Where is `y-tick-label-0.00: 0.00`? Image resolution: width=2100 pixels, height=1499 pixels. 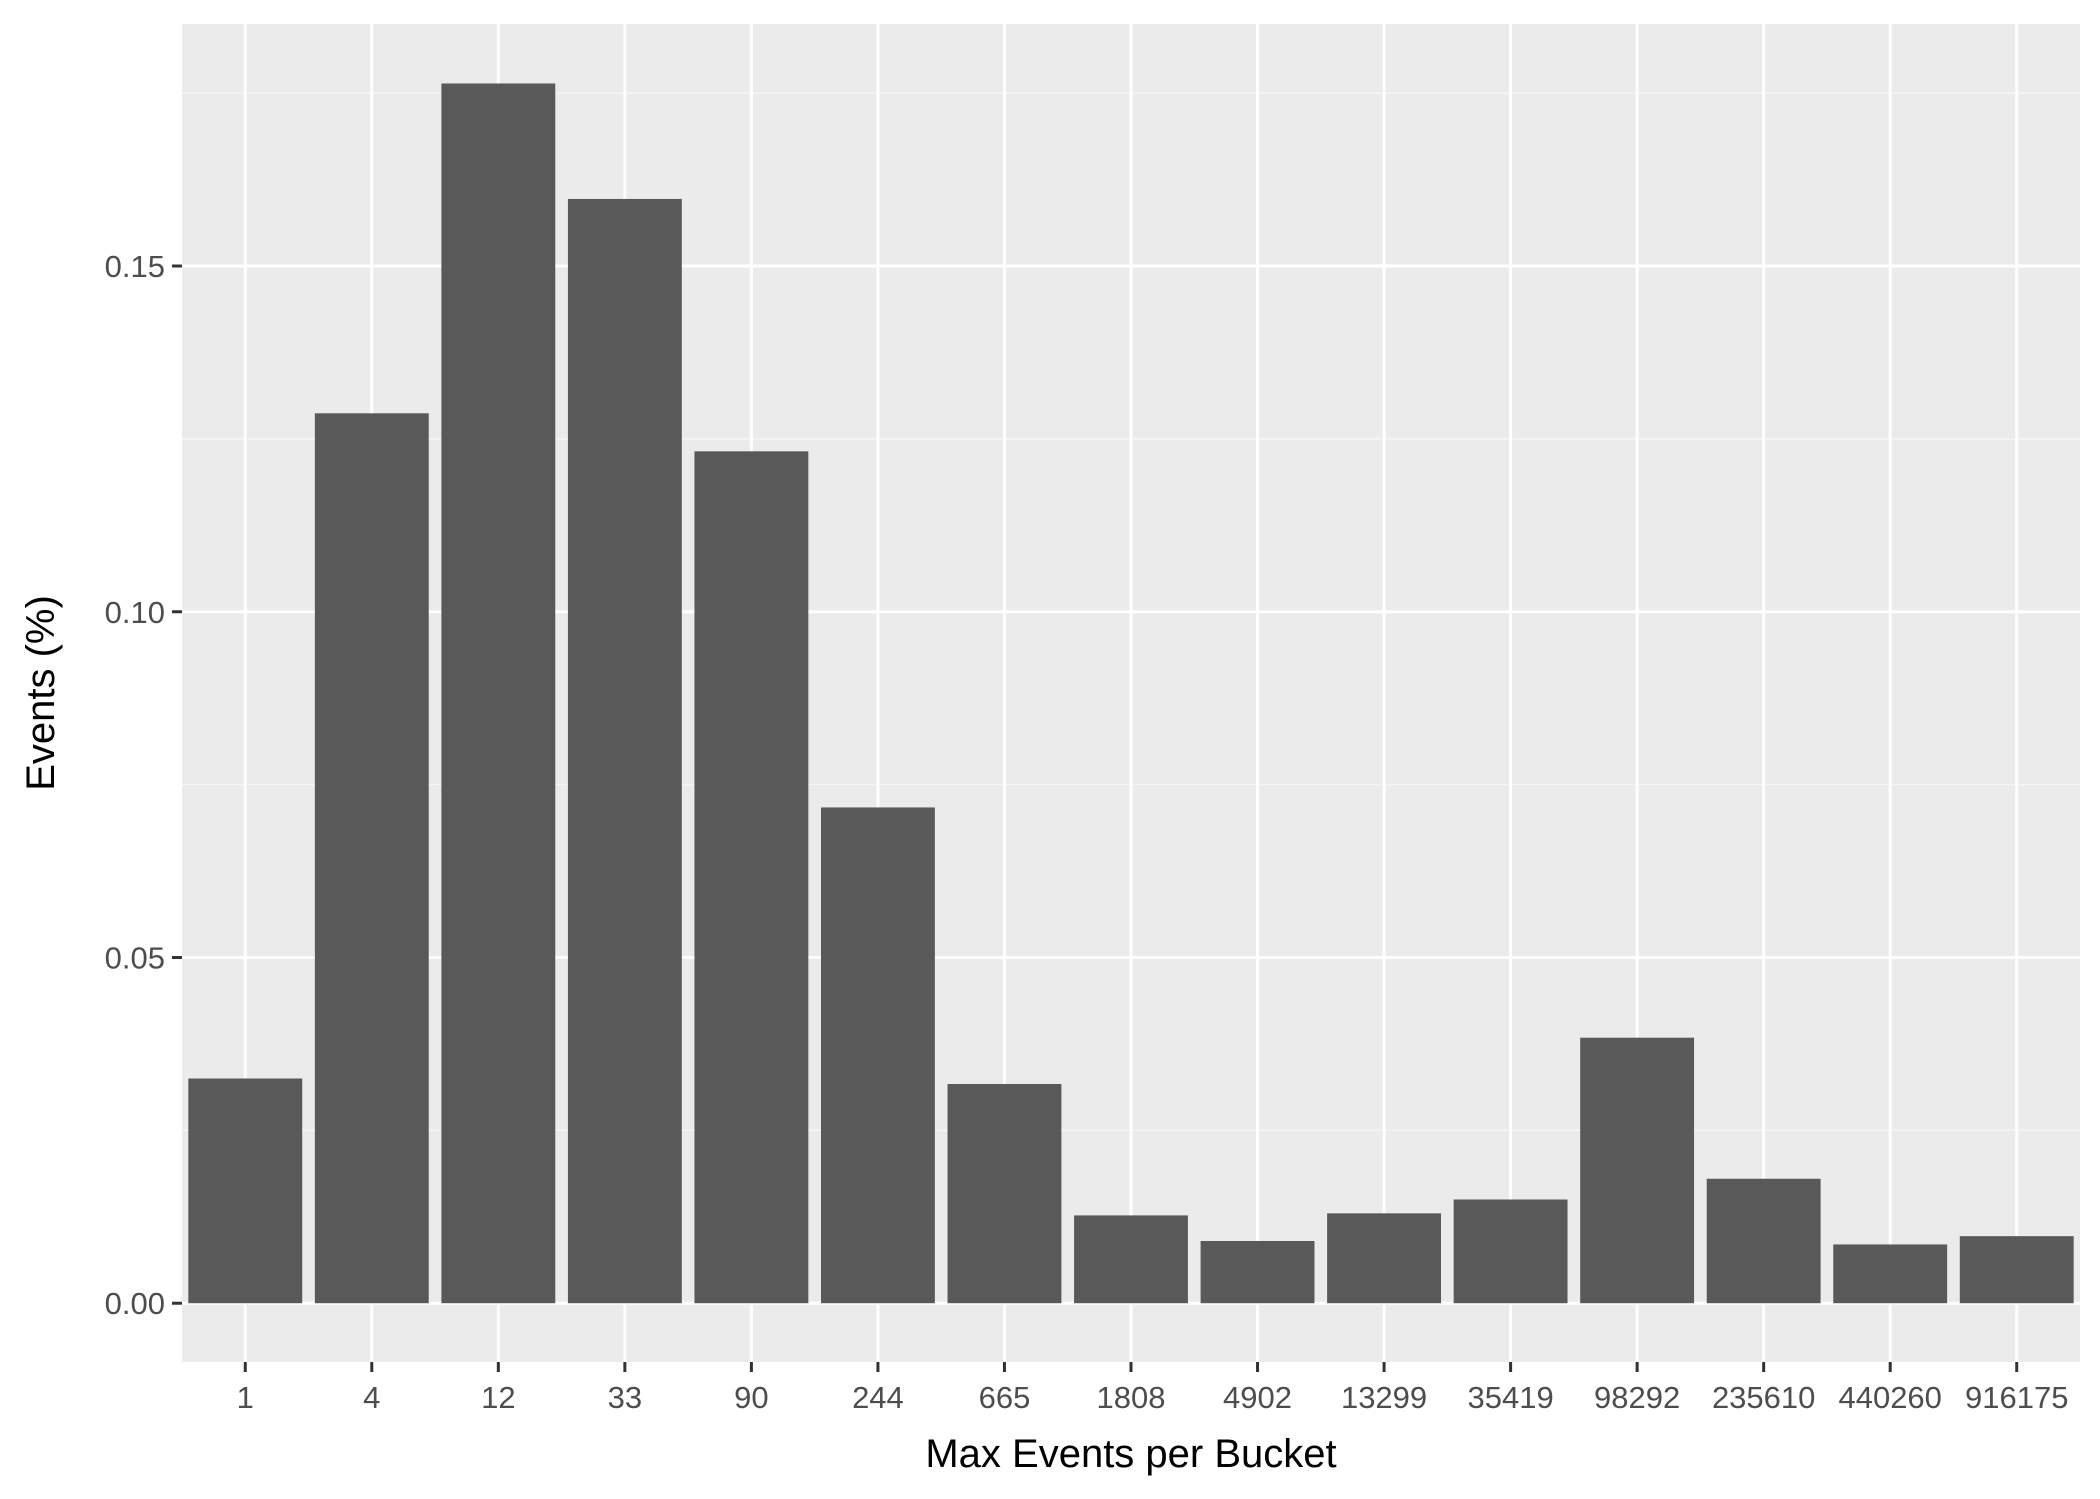
y-tick-label-0.00: 0.00 is located at coordinates (135, 1303).